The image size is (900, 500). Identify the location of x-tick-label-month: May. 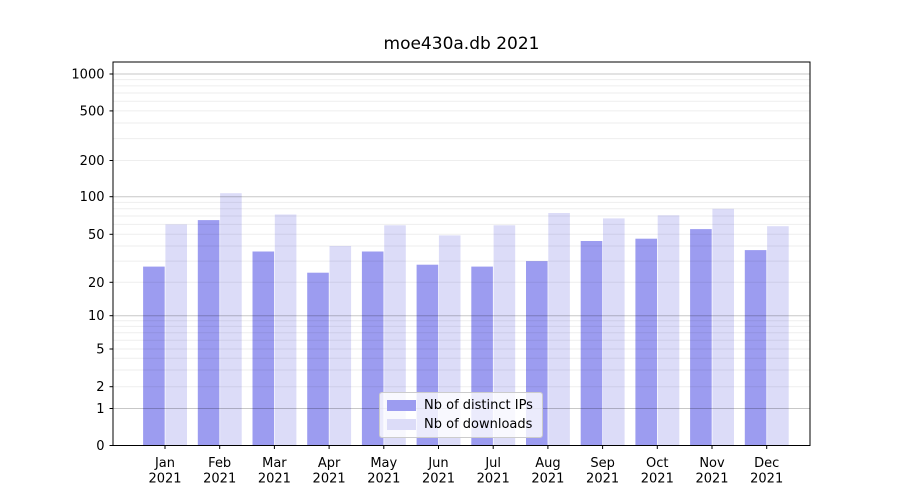
(383, 463).